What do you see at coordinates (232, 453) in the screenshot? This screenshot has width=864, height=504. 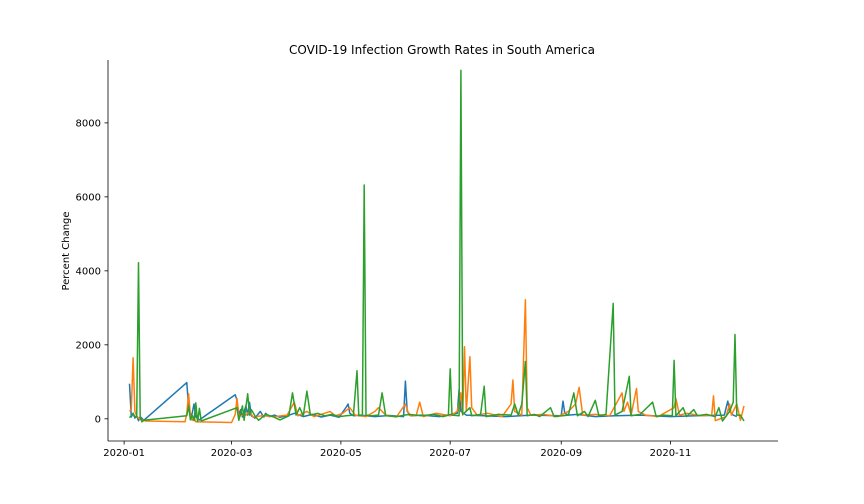 I see `x-tick-label: 2020-03` at bounding box center [232, 453].